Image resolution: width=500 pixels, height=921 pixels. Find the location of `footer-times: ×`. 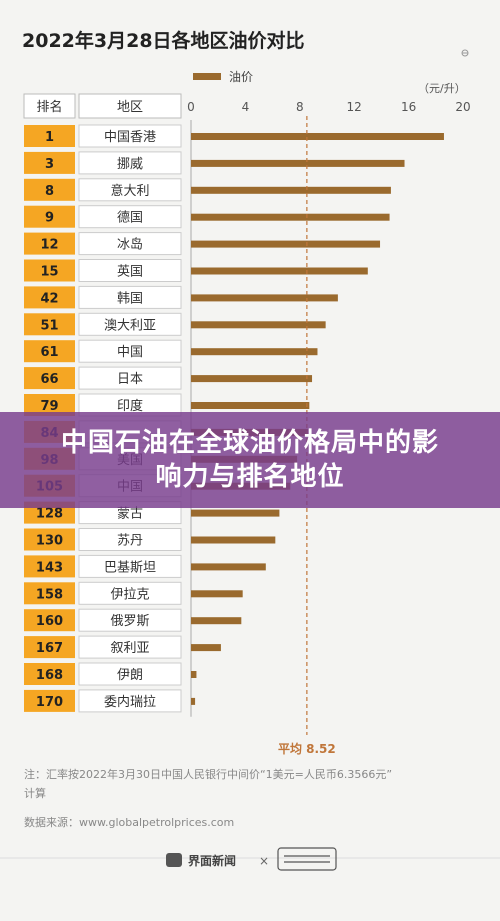

footer-times: × is located at coordinates (264, 861).